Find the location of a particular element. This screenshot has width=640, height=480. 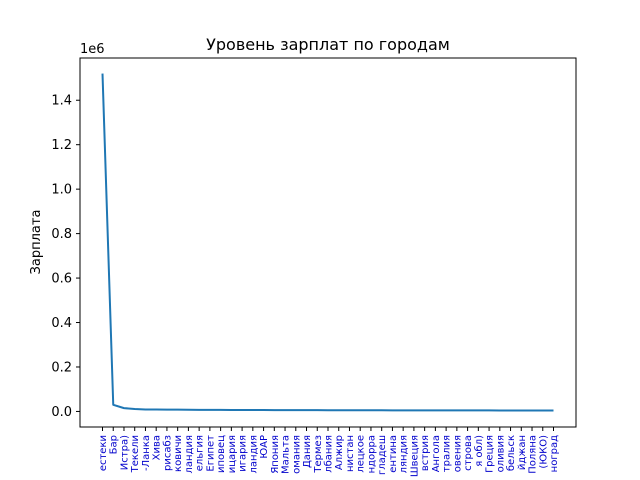

x-tick-label: Япония is located at coordinates (275, 454).